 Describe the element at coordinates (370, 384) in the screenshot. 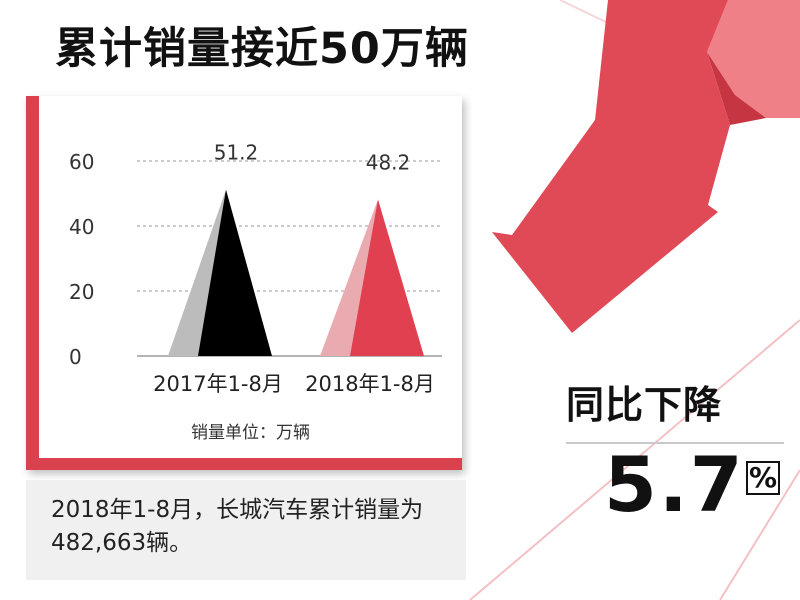

I see `x-tick-label: 2018年1-8月` at that location.